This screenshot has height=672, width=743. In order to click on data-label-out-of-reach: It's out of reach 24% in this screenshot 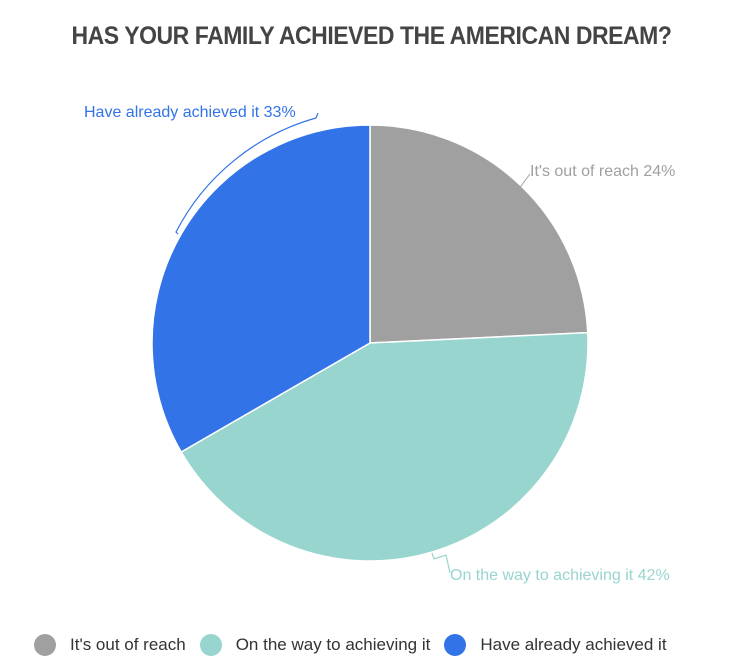, I will do `click(602, 171)`.